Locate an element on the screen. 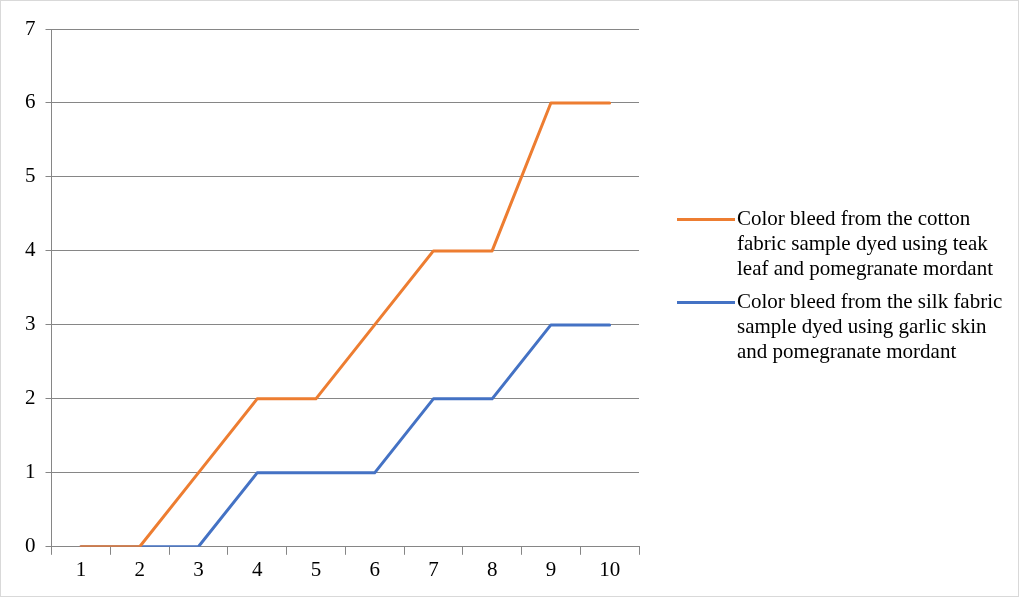  x-tick-label: 2 is located at coordinates (139, 568).